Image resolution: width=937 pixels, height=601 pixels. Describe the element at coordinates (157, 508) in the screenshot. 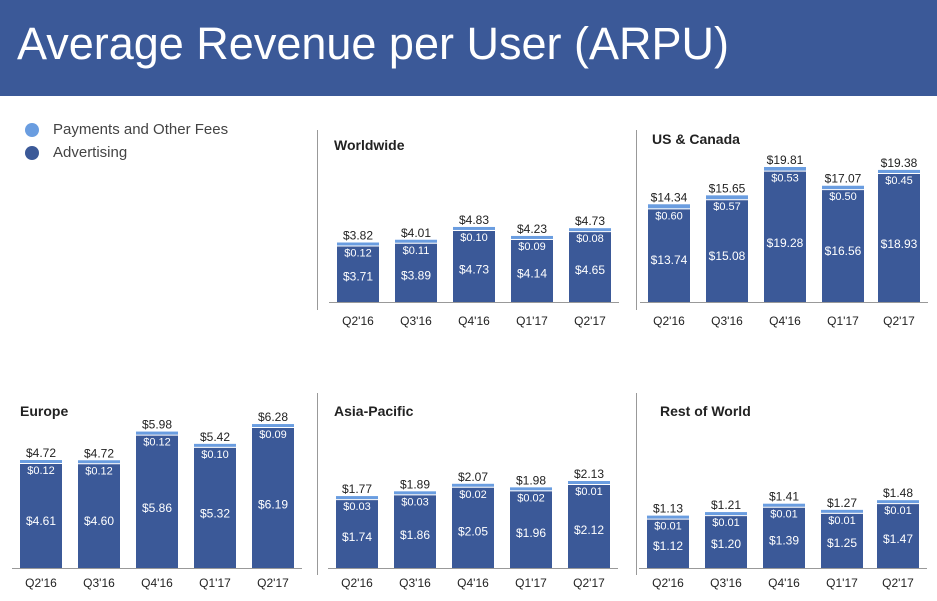

I see `advertising-label: $5.86` at that location.